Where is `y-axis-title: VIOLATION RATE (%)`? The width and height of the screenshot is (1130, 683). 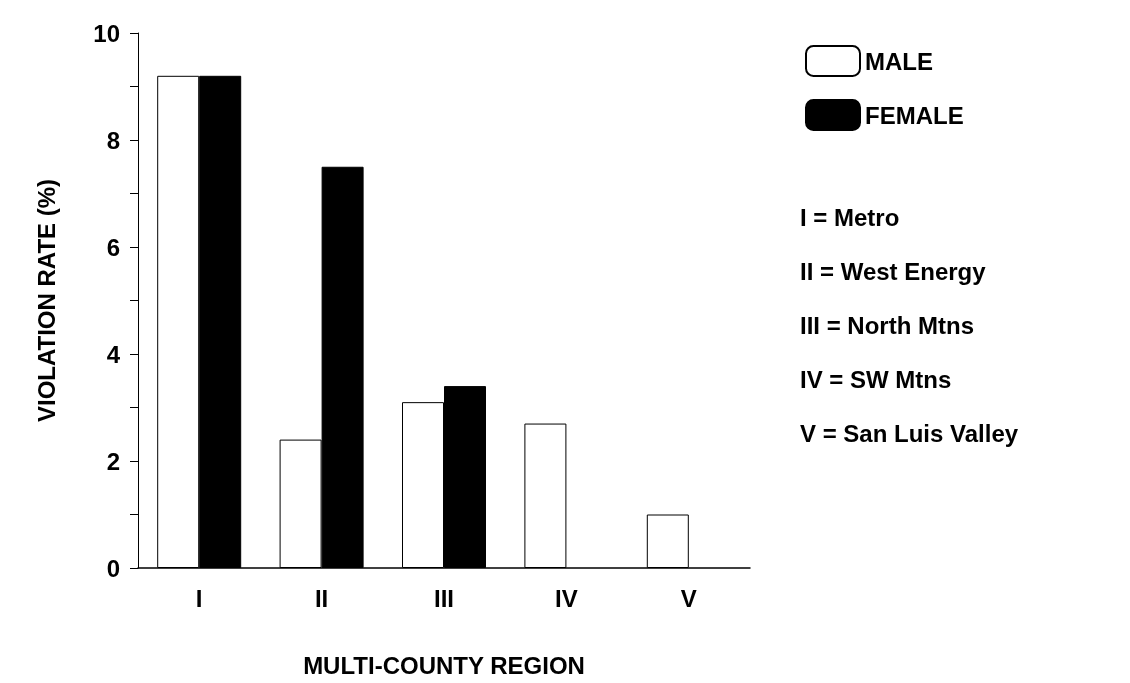
y-axis-title: VIOLATION RATE (%) is located at coordinates (46, 300).